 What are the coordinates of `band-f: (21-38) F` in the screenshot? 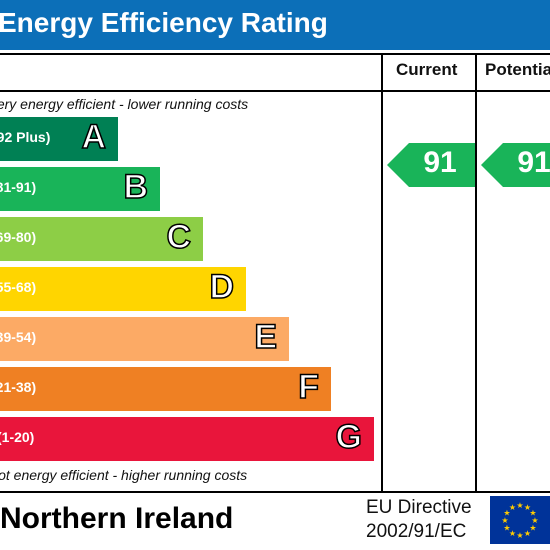 It's located at (165, 389).